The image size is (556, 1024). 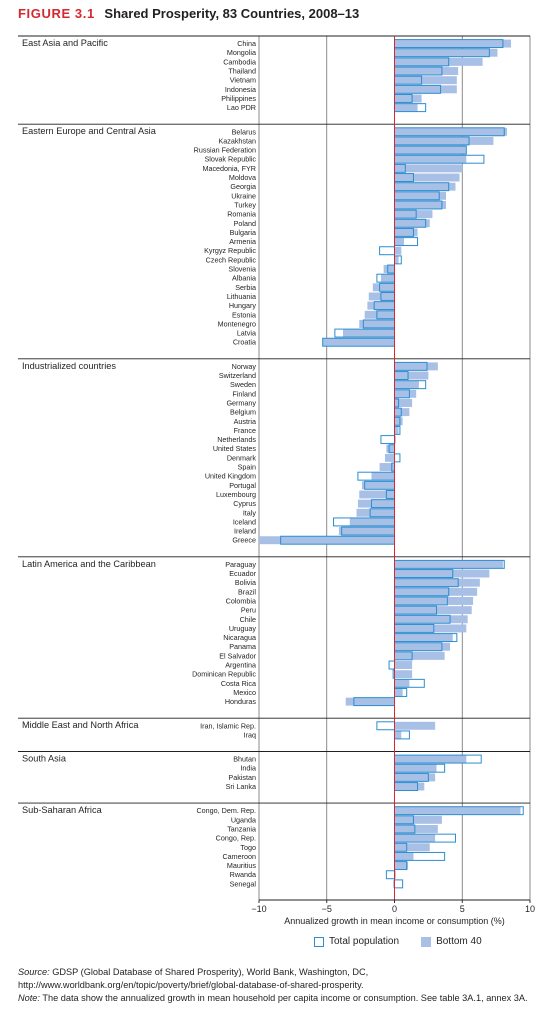 What do you see at coordinates (422, 646) in the screenshot?
I see `bar-bottom40-panama` at bounding box center [422, 646].